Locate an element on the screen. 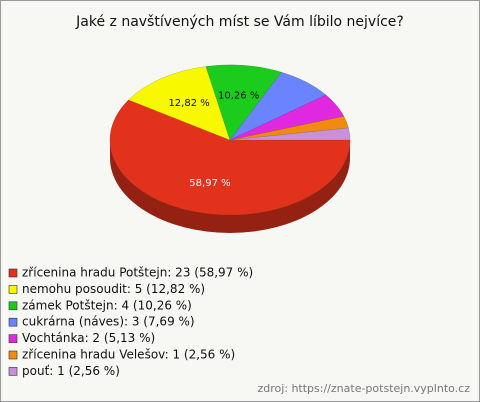 The height and width of the screenshot is (402, 480). legend-label: Vochtánka: 2 (5,13 %) is located at coordinates (88, 338).